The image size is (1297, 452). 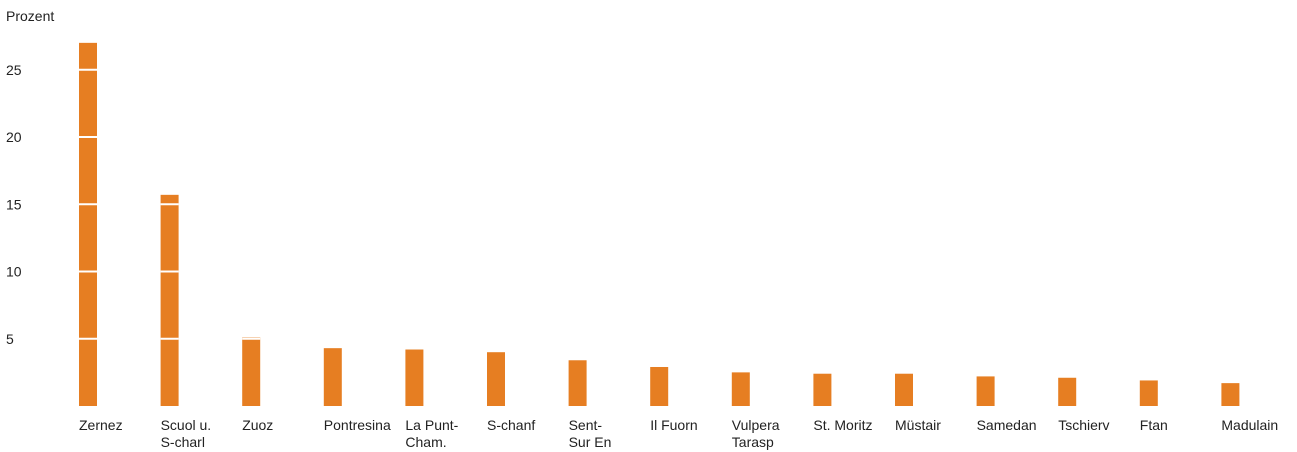 I want to click on x-tick-label-line: S-chanf, so click(x=511, y=425).